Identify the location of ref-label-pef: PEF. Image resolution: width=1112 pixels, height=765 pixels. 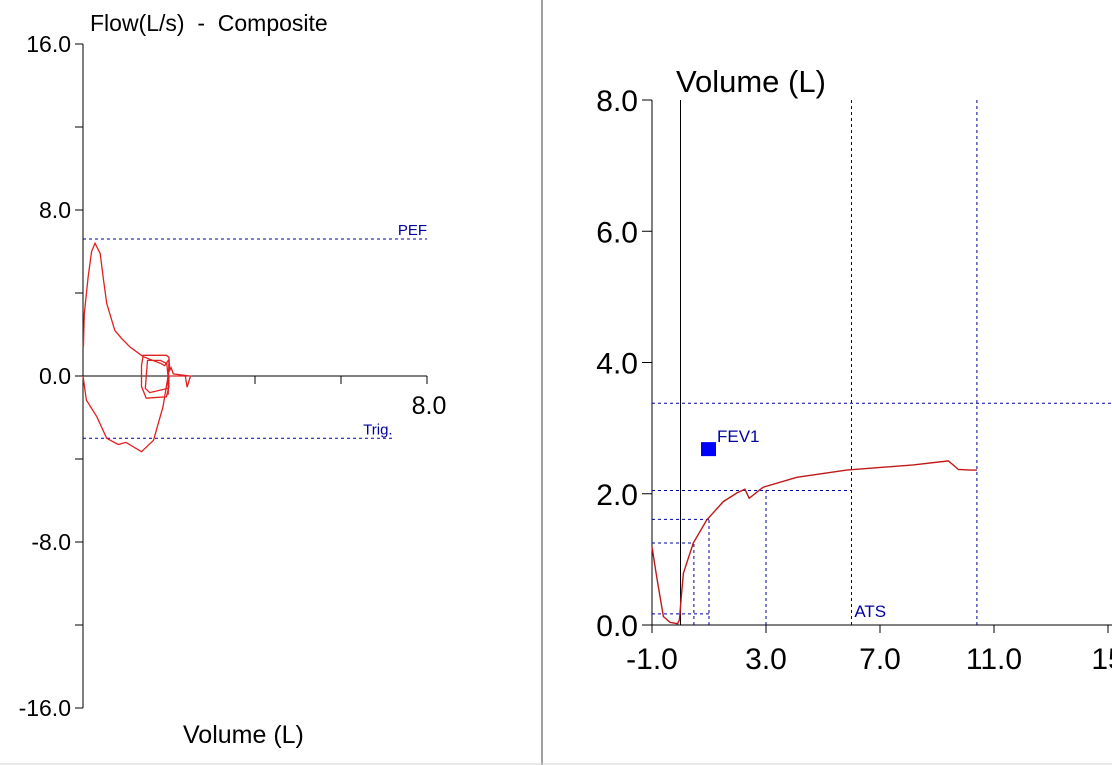
(412, 230).